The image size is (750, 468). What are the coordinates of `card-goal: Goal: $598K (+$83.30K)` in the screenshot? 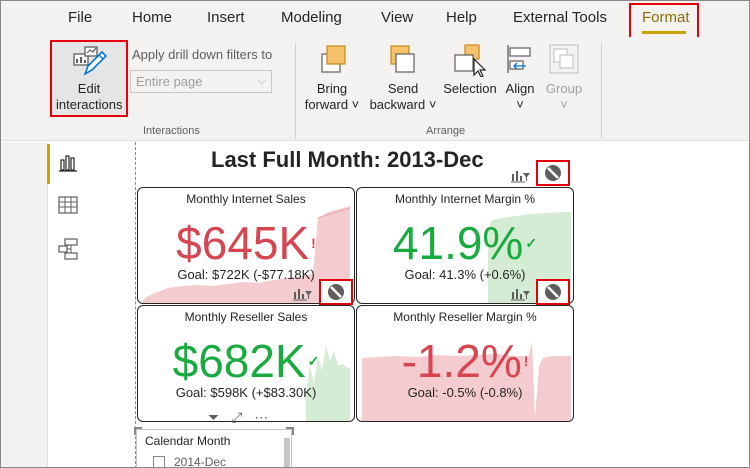 It's located at (246, 392).